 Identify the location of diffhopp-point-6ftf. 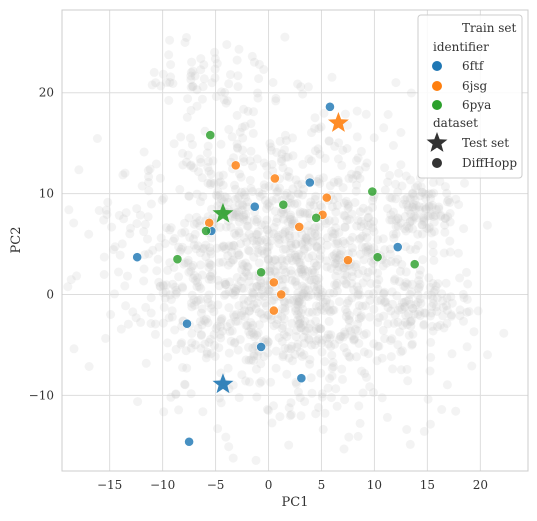
(189, 441).